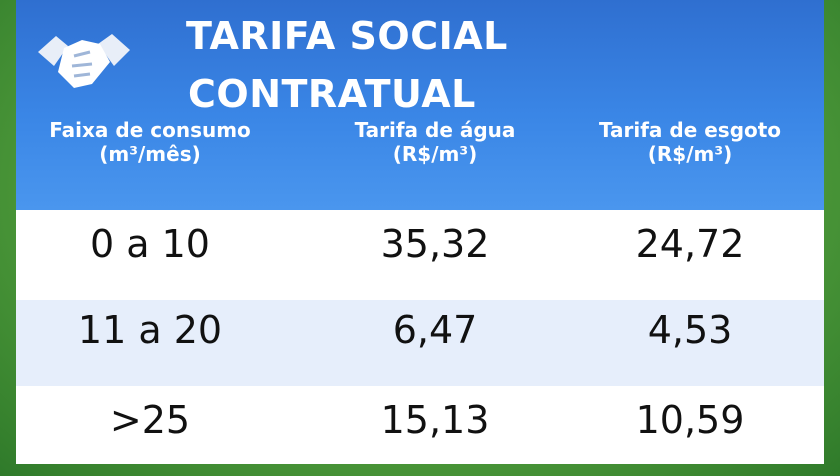  What do you see at coordinates (435, 420) in the screenshot?
I see `table-cell: 15,13` at bounding box center [435, 420].